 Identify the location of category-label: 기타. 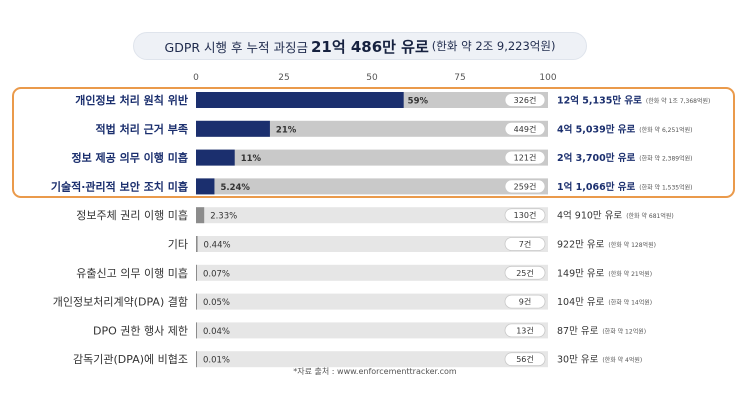
(178, 244).